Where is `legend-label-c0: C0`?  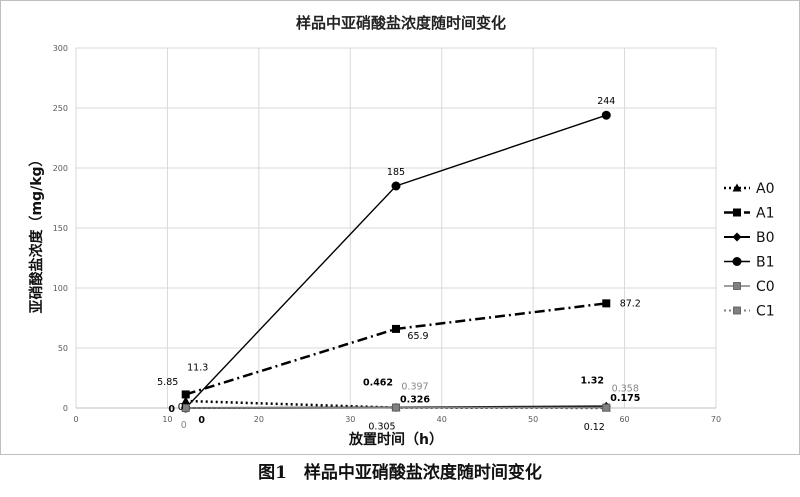
legend-label-c0: C0 is located at coordinates (765, 287).